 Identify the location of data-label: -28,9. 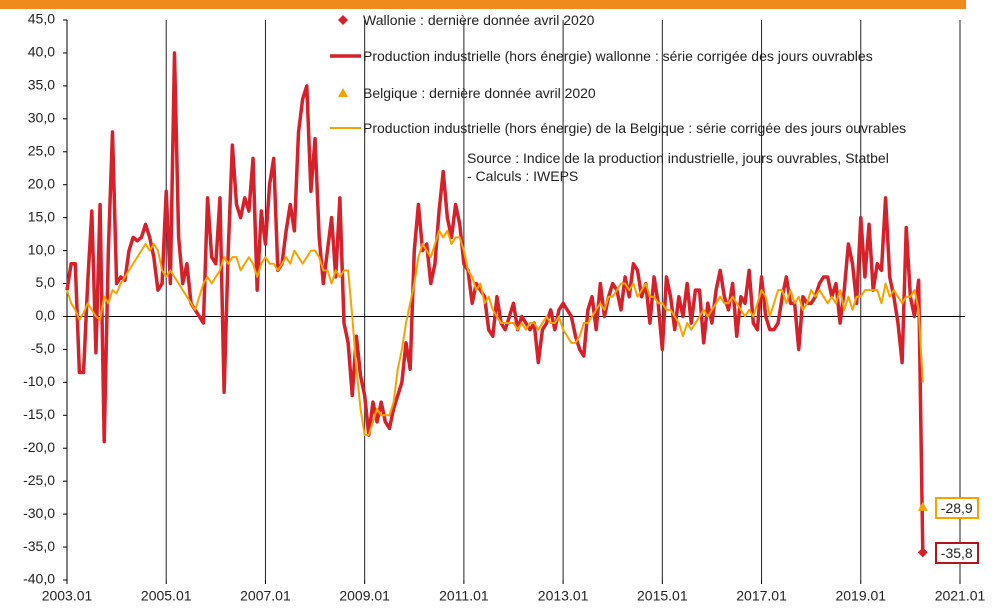
(956, 507).